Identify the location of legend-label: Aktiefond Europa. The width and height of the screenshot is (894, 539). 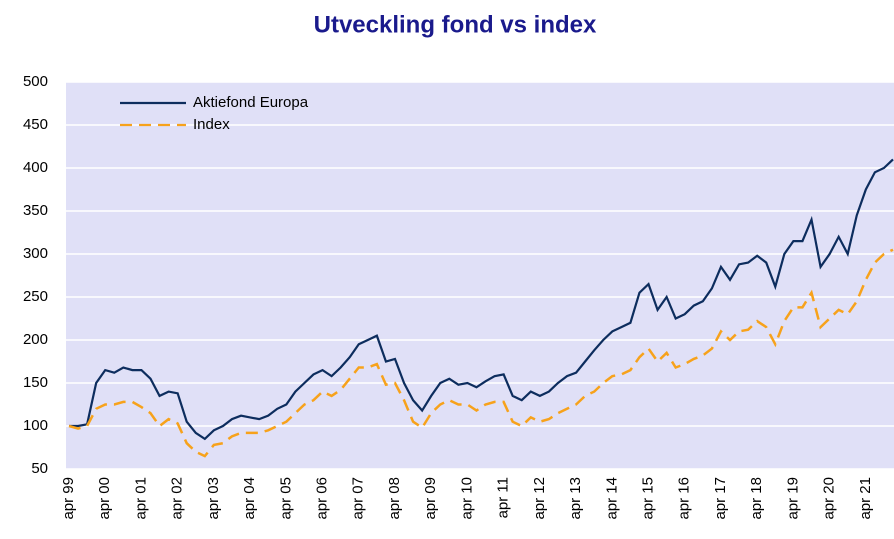
(251, 102).